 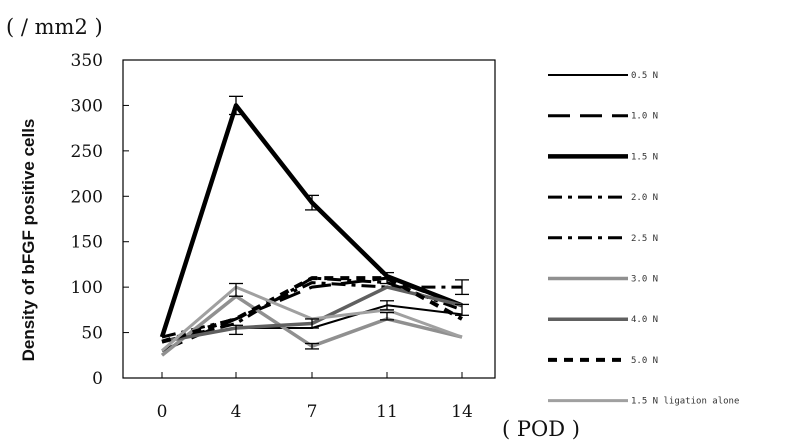 I want to click on y-tick-label: 350, so click(x=87, y=61).